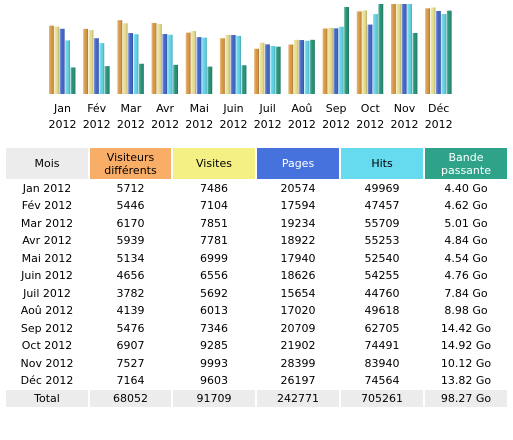 The width and height of the screenshot is (513, 440). What do you see at coordinates (130, 170) in the screenshot?
I see `header-visiteurs-line2: différents` at bounding box center [130, 170].